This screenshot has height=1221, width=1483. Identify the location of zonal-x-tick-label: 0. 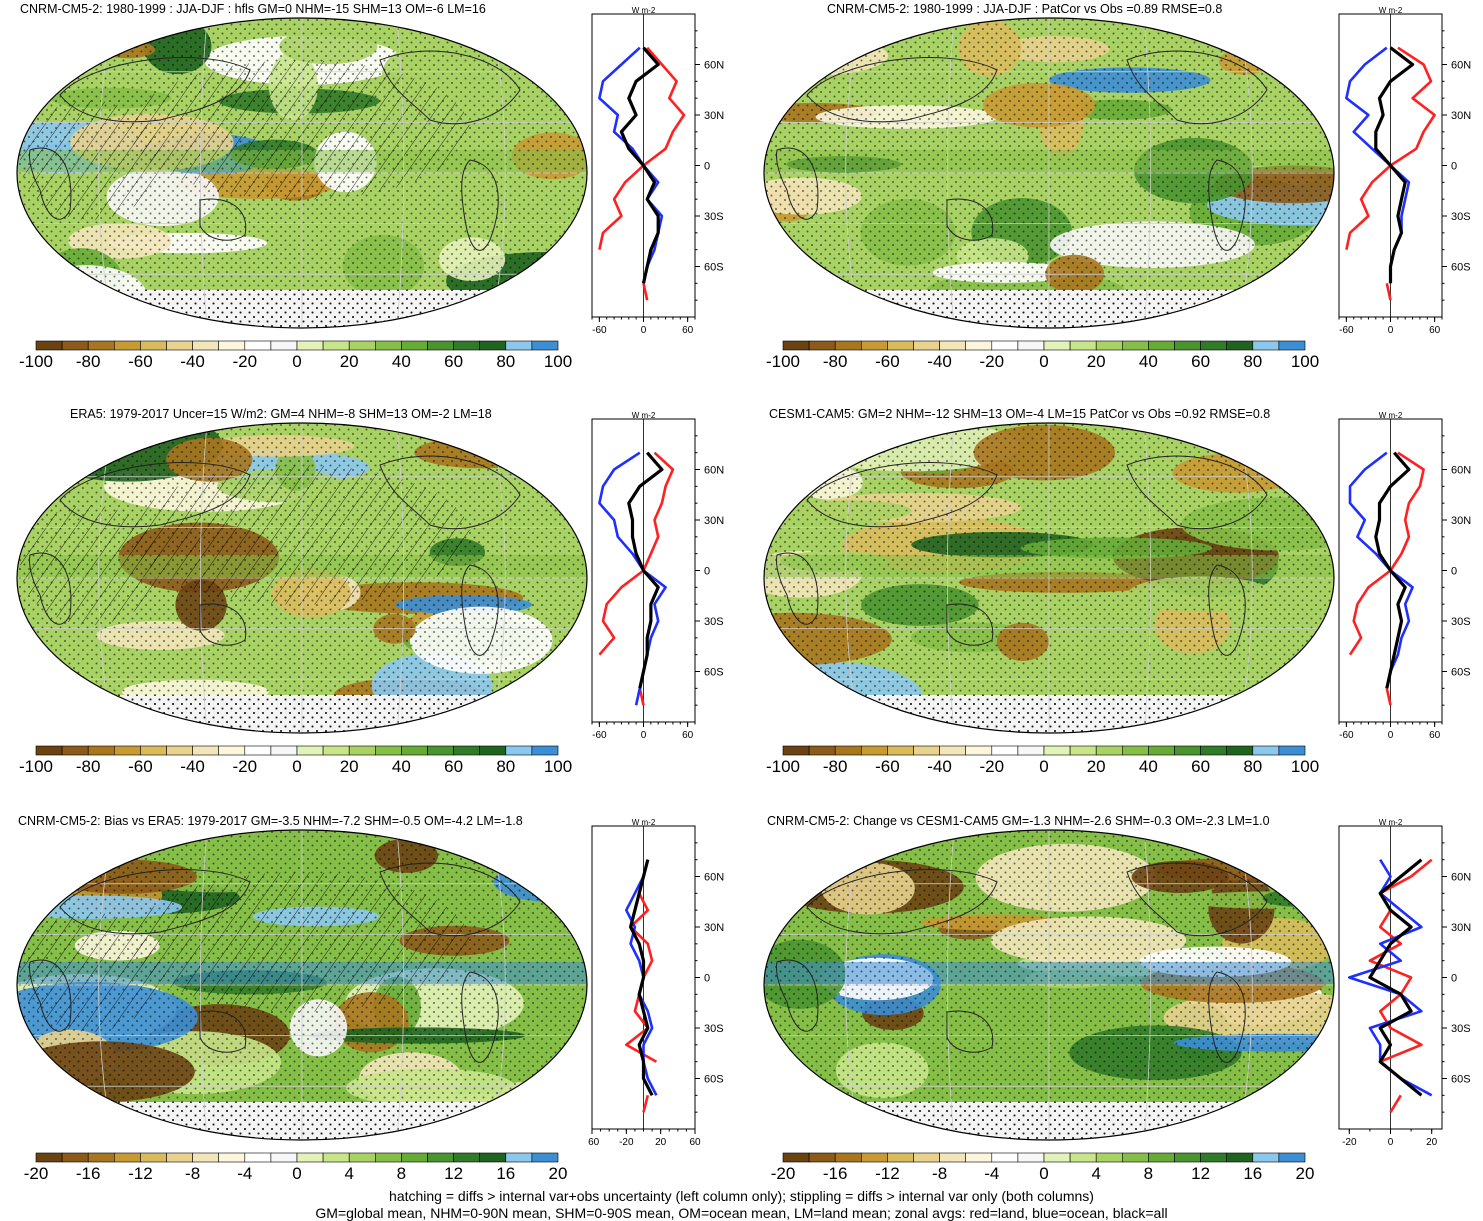
(1391, 1142).